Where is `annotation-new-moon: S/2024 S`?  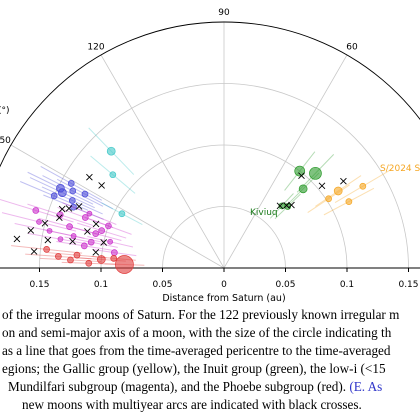
annotation-new-moon: S/2024 S is located at coordinates (400, 169).